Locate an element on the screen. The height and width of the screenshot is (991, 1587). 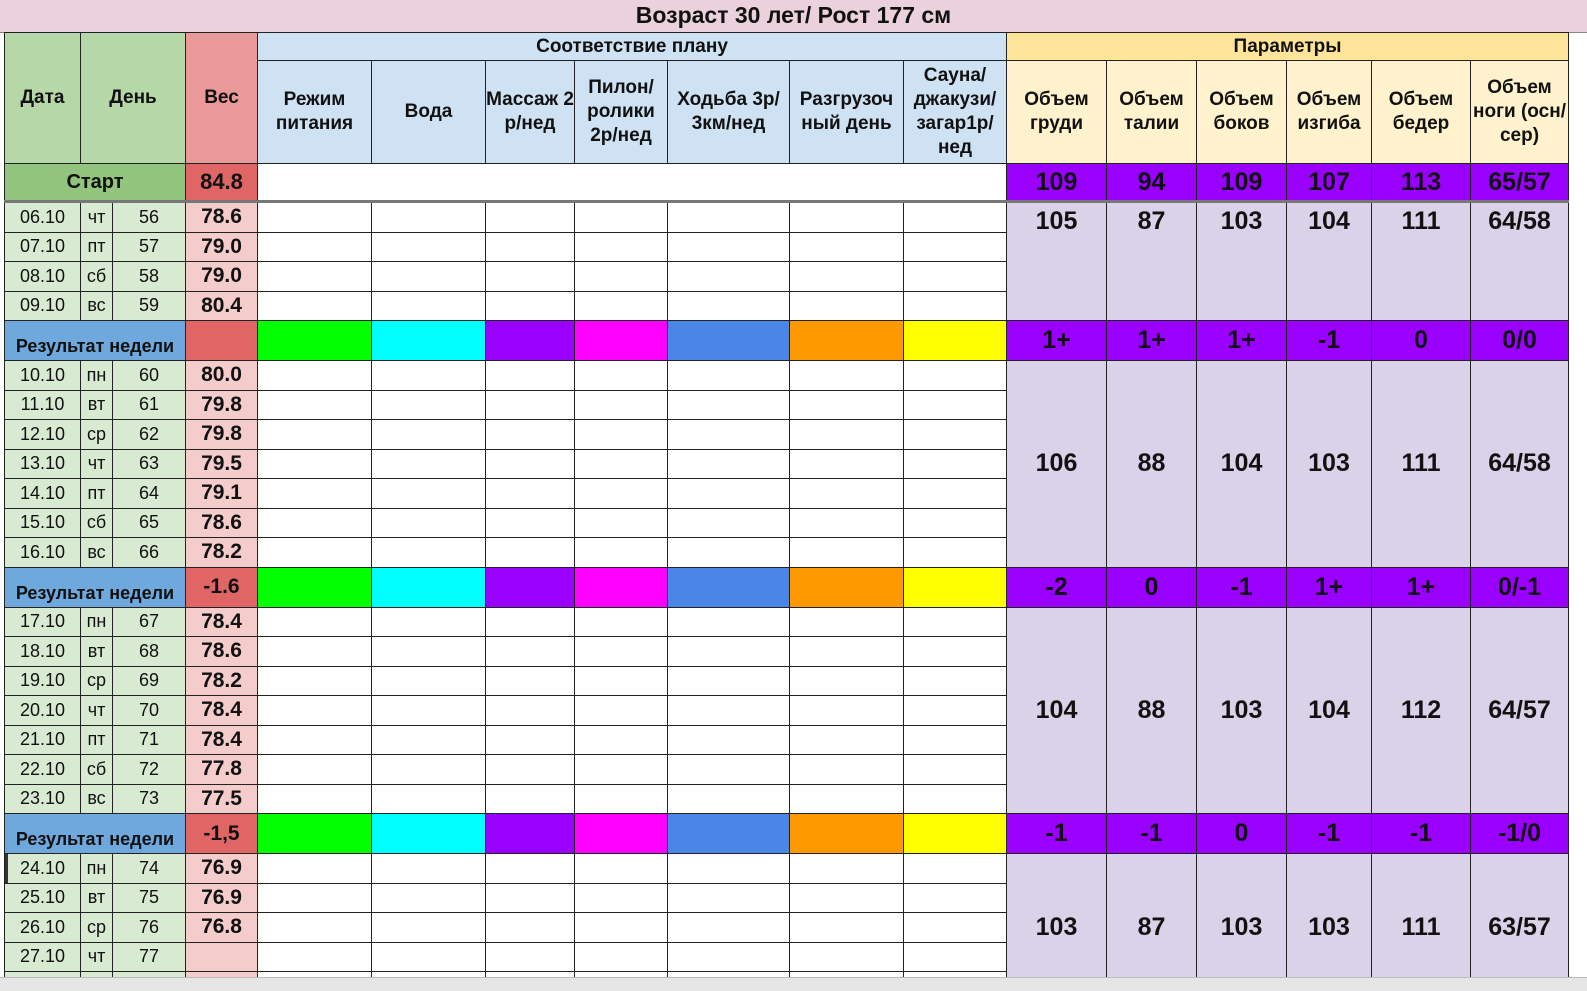
date-cell: 26.10 is located at coordinates (42, 927).